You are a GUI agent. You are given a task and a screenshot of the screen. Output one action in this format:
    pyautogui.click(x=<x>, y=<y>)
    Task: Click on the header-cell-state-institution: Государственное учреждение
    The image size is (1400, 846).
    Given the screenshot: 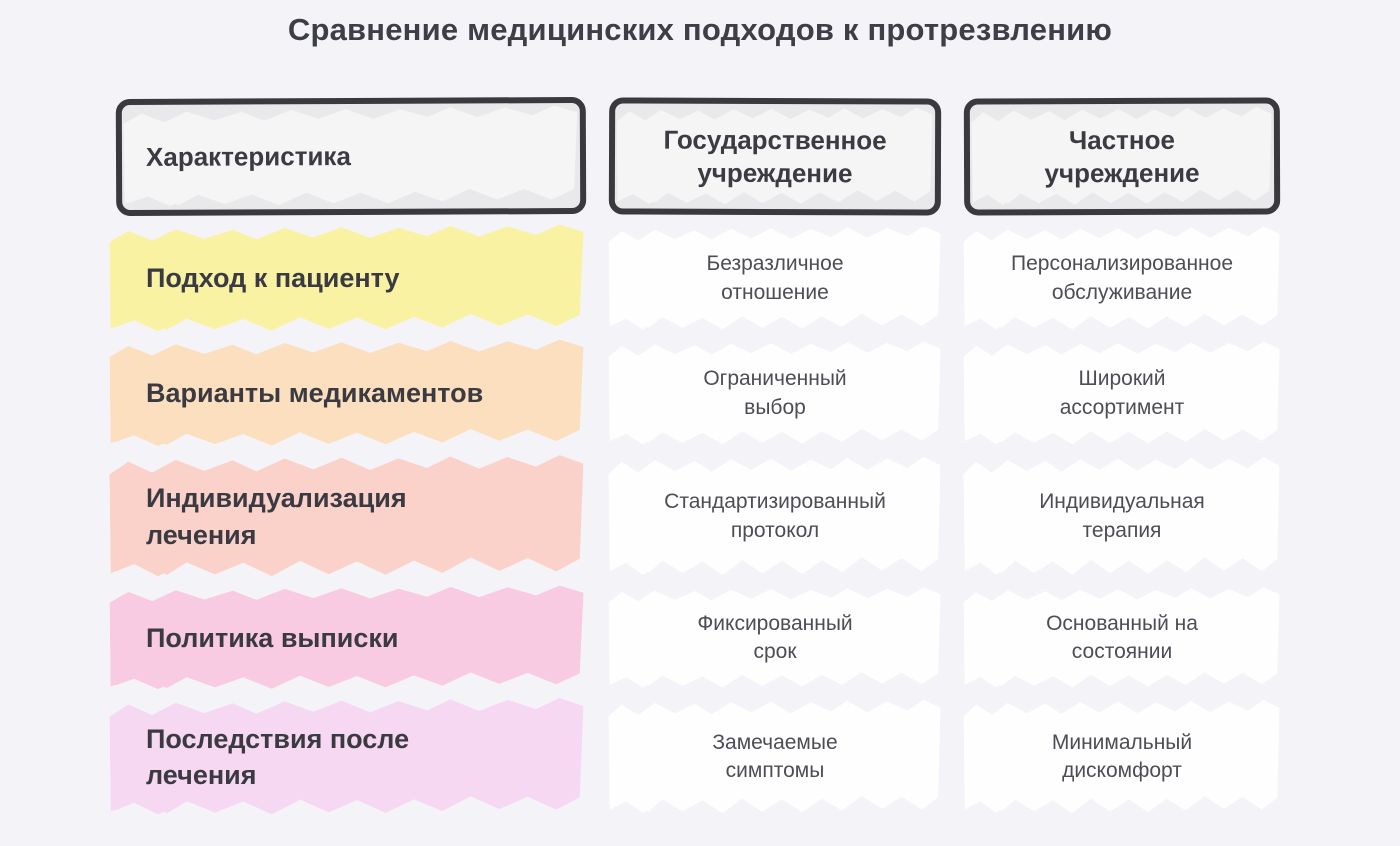 What is the action you would take?
    pyautogui.click(x=775, y=156)
    